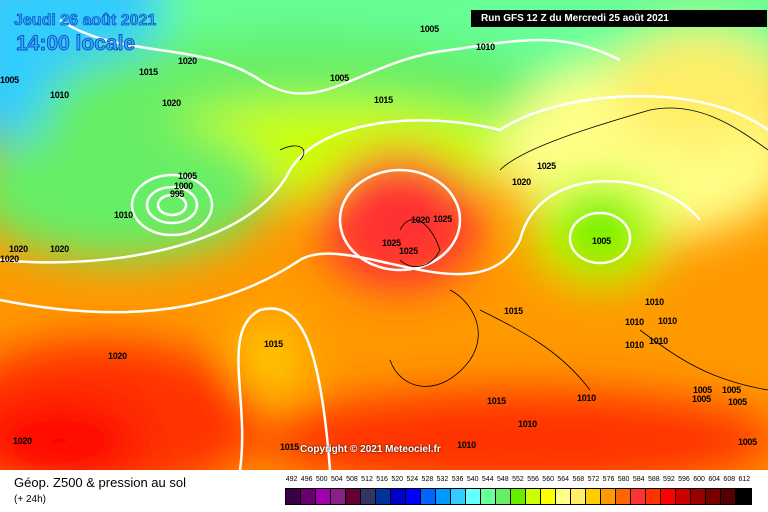  What do you see at coordinates (684, 479) in the screenshot?
I see `scale-tick-label: 596` at bounding box center [684, 479].